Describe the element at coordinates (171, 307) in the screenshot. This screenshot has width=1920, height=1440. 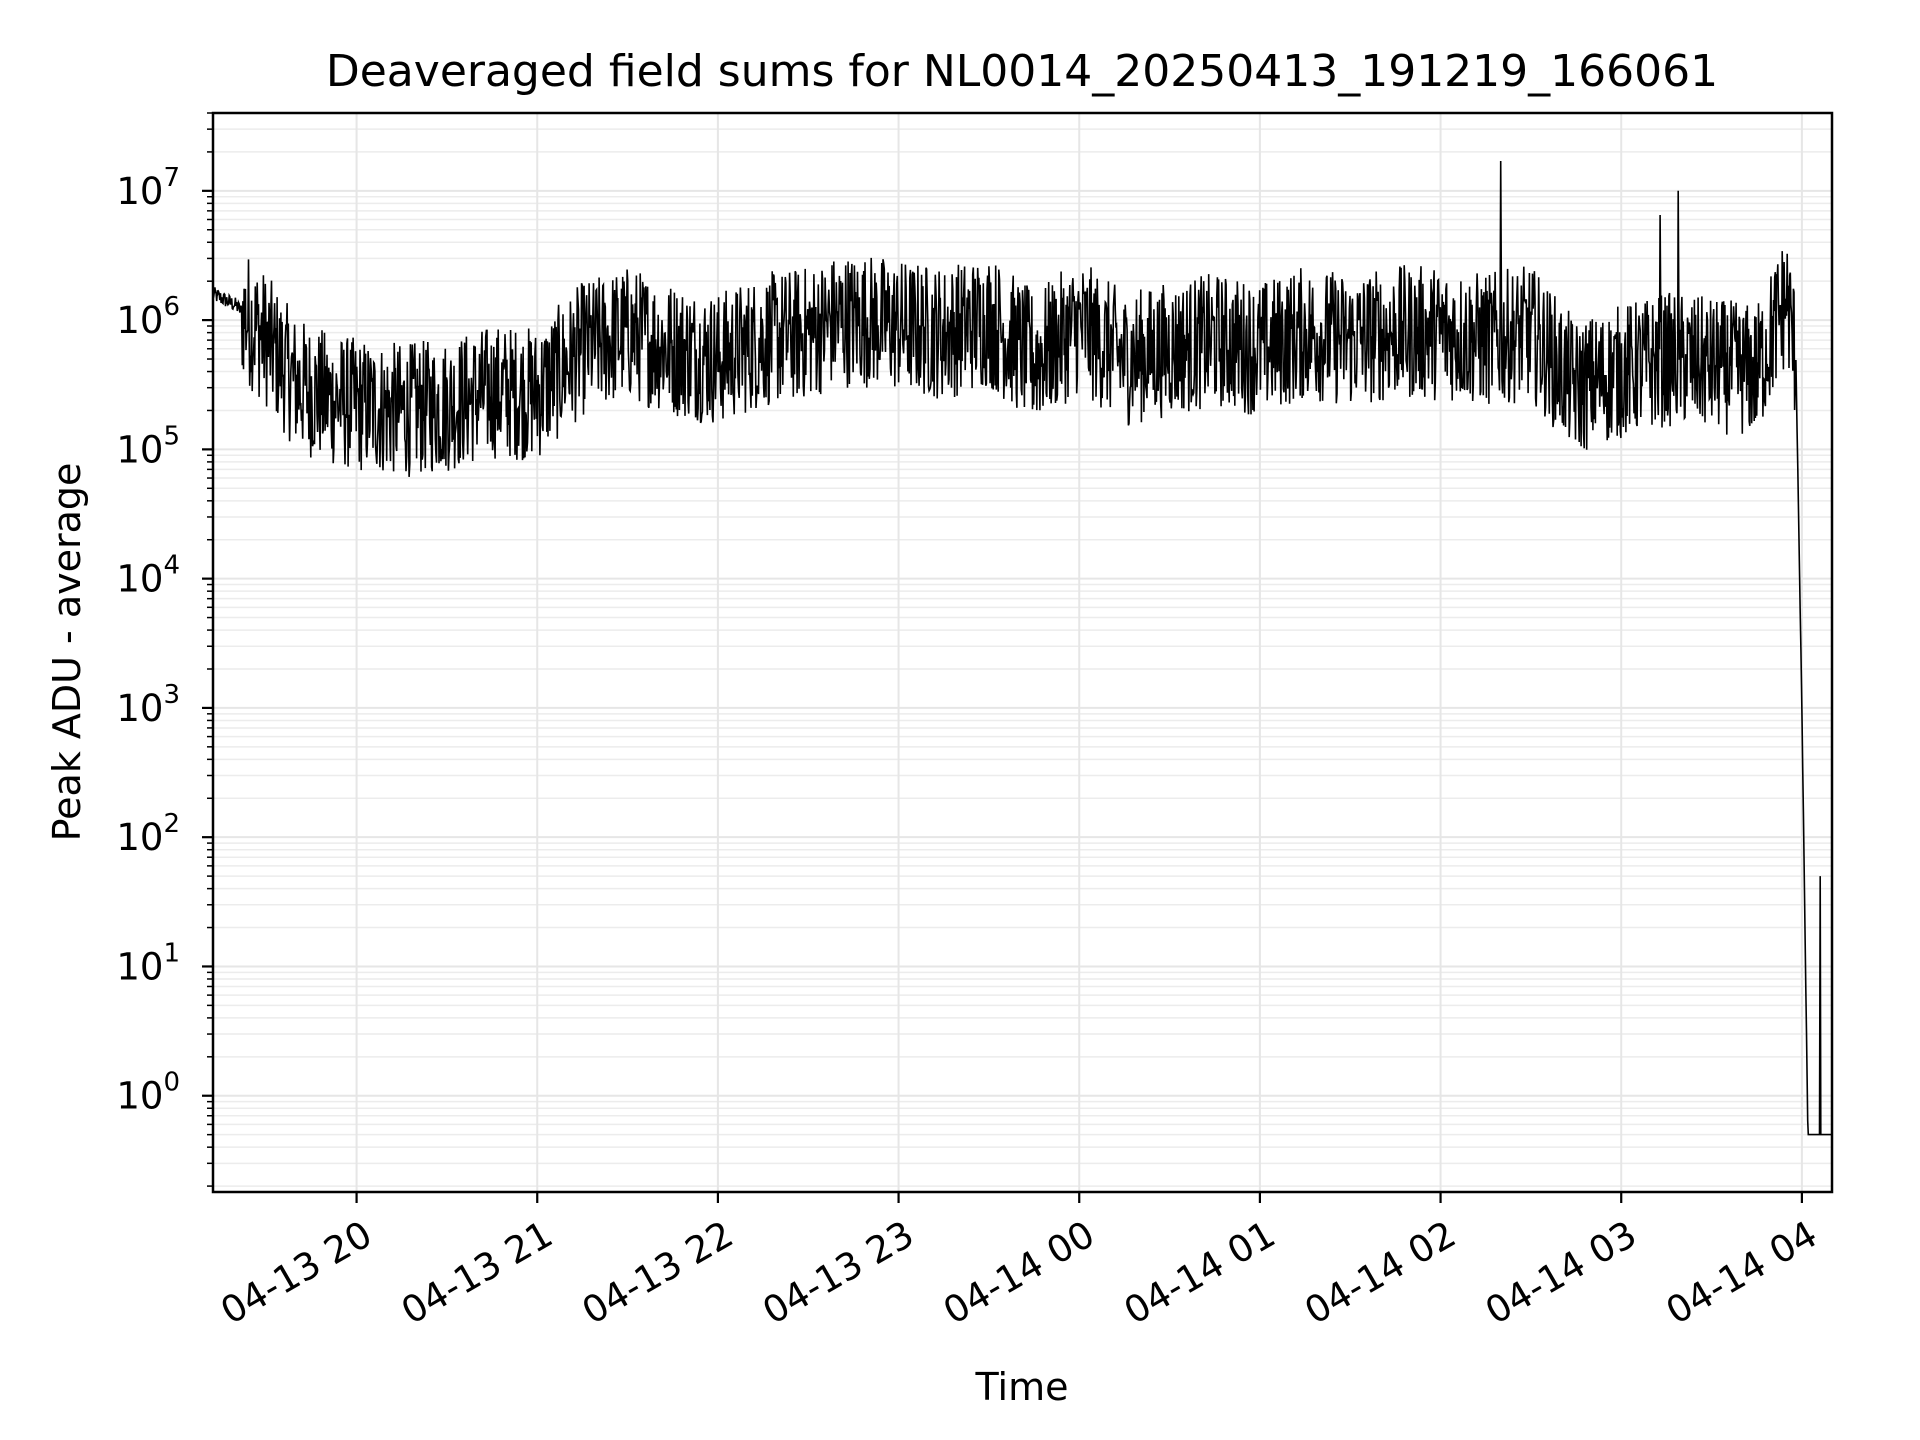
I see `y-tick-exponent: 6` at that location.